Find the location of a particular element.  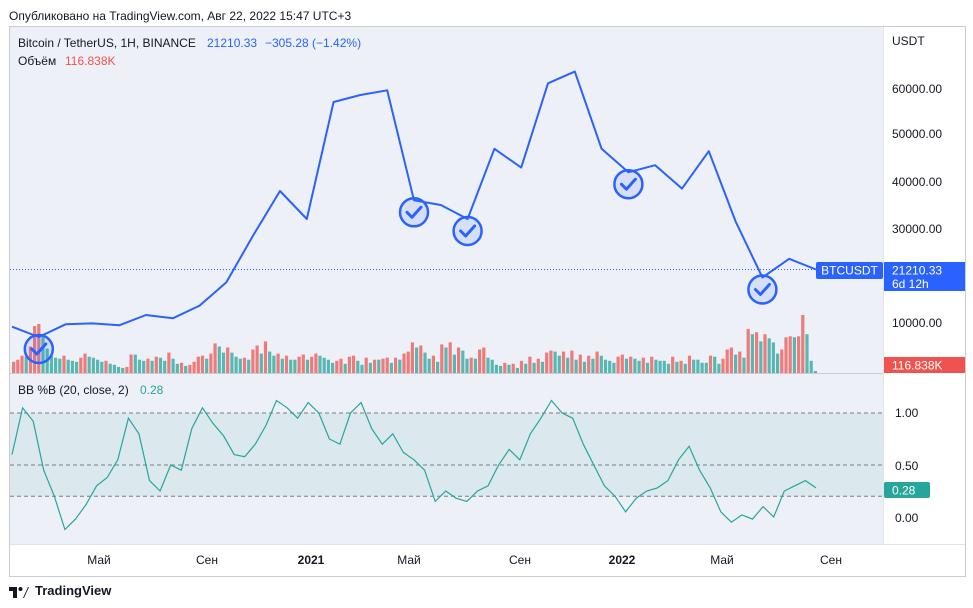

volume-title: Объём is located at coordinates (37, 61).